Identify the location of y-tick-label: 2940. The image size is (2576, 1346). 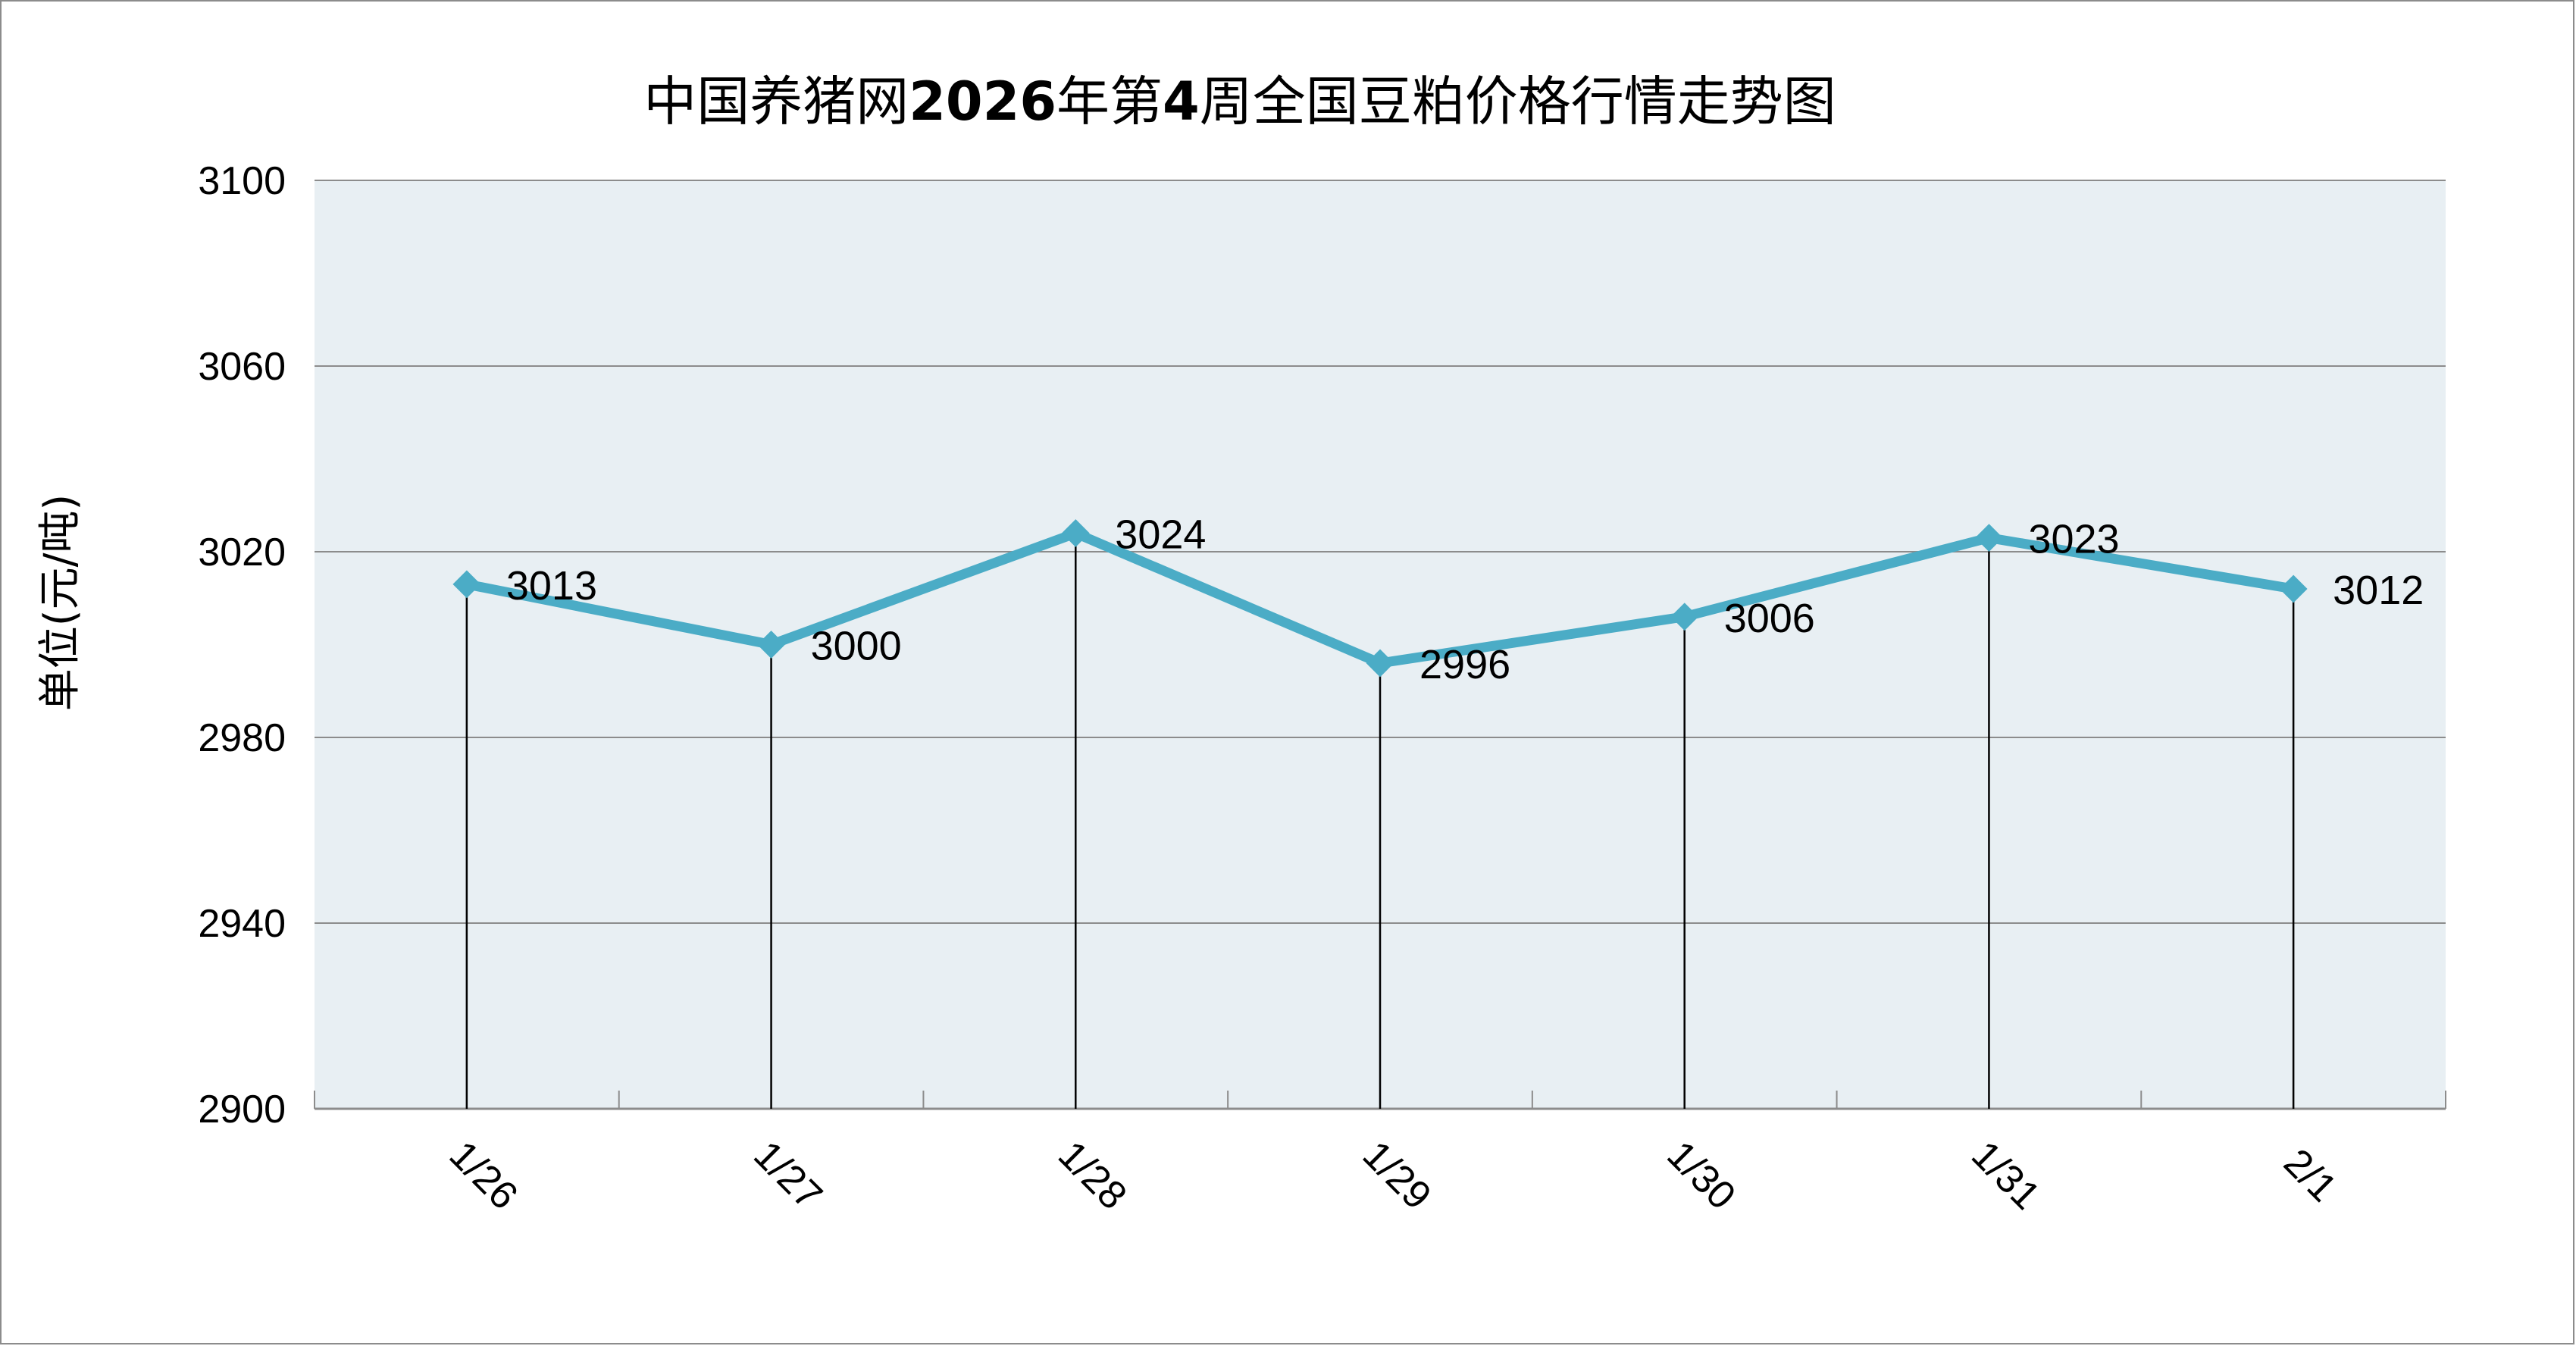
(242, 924).